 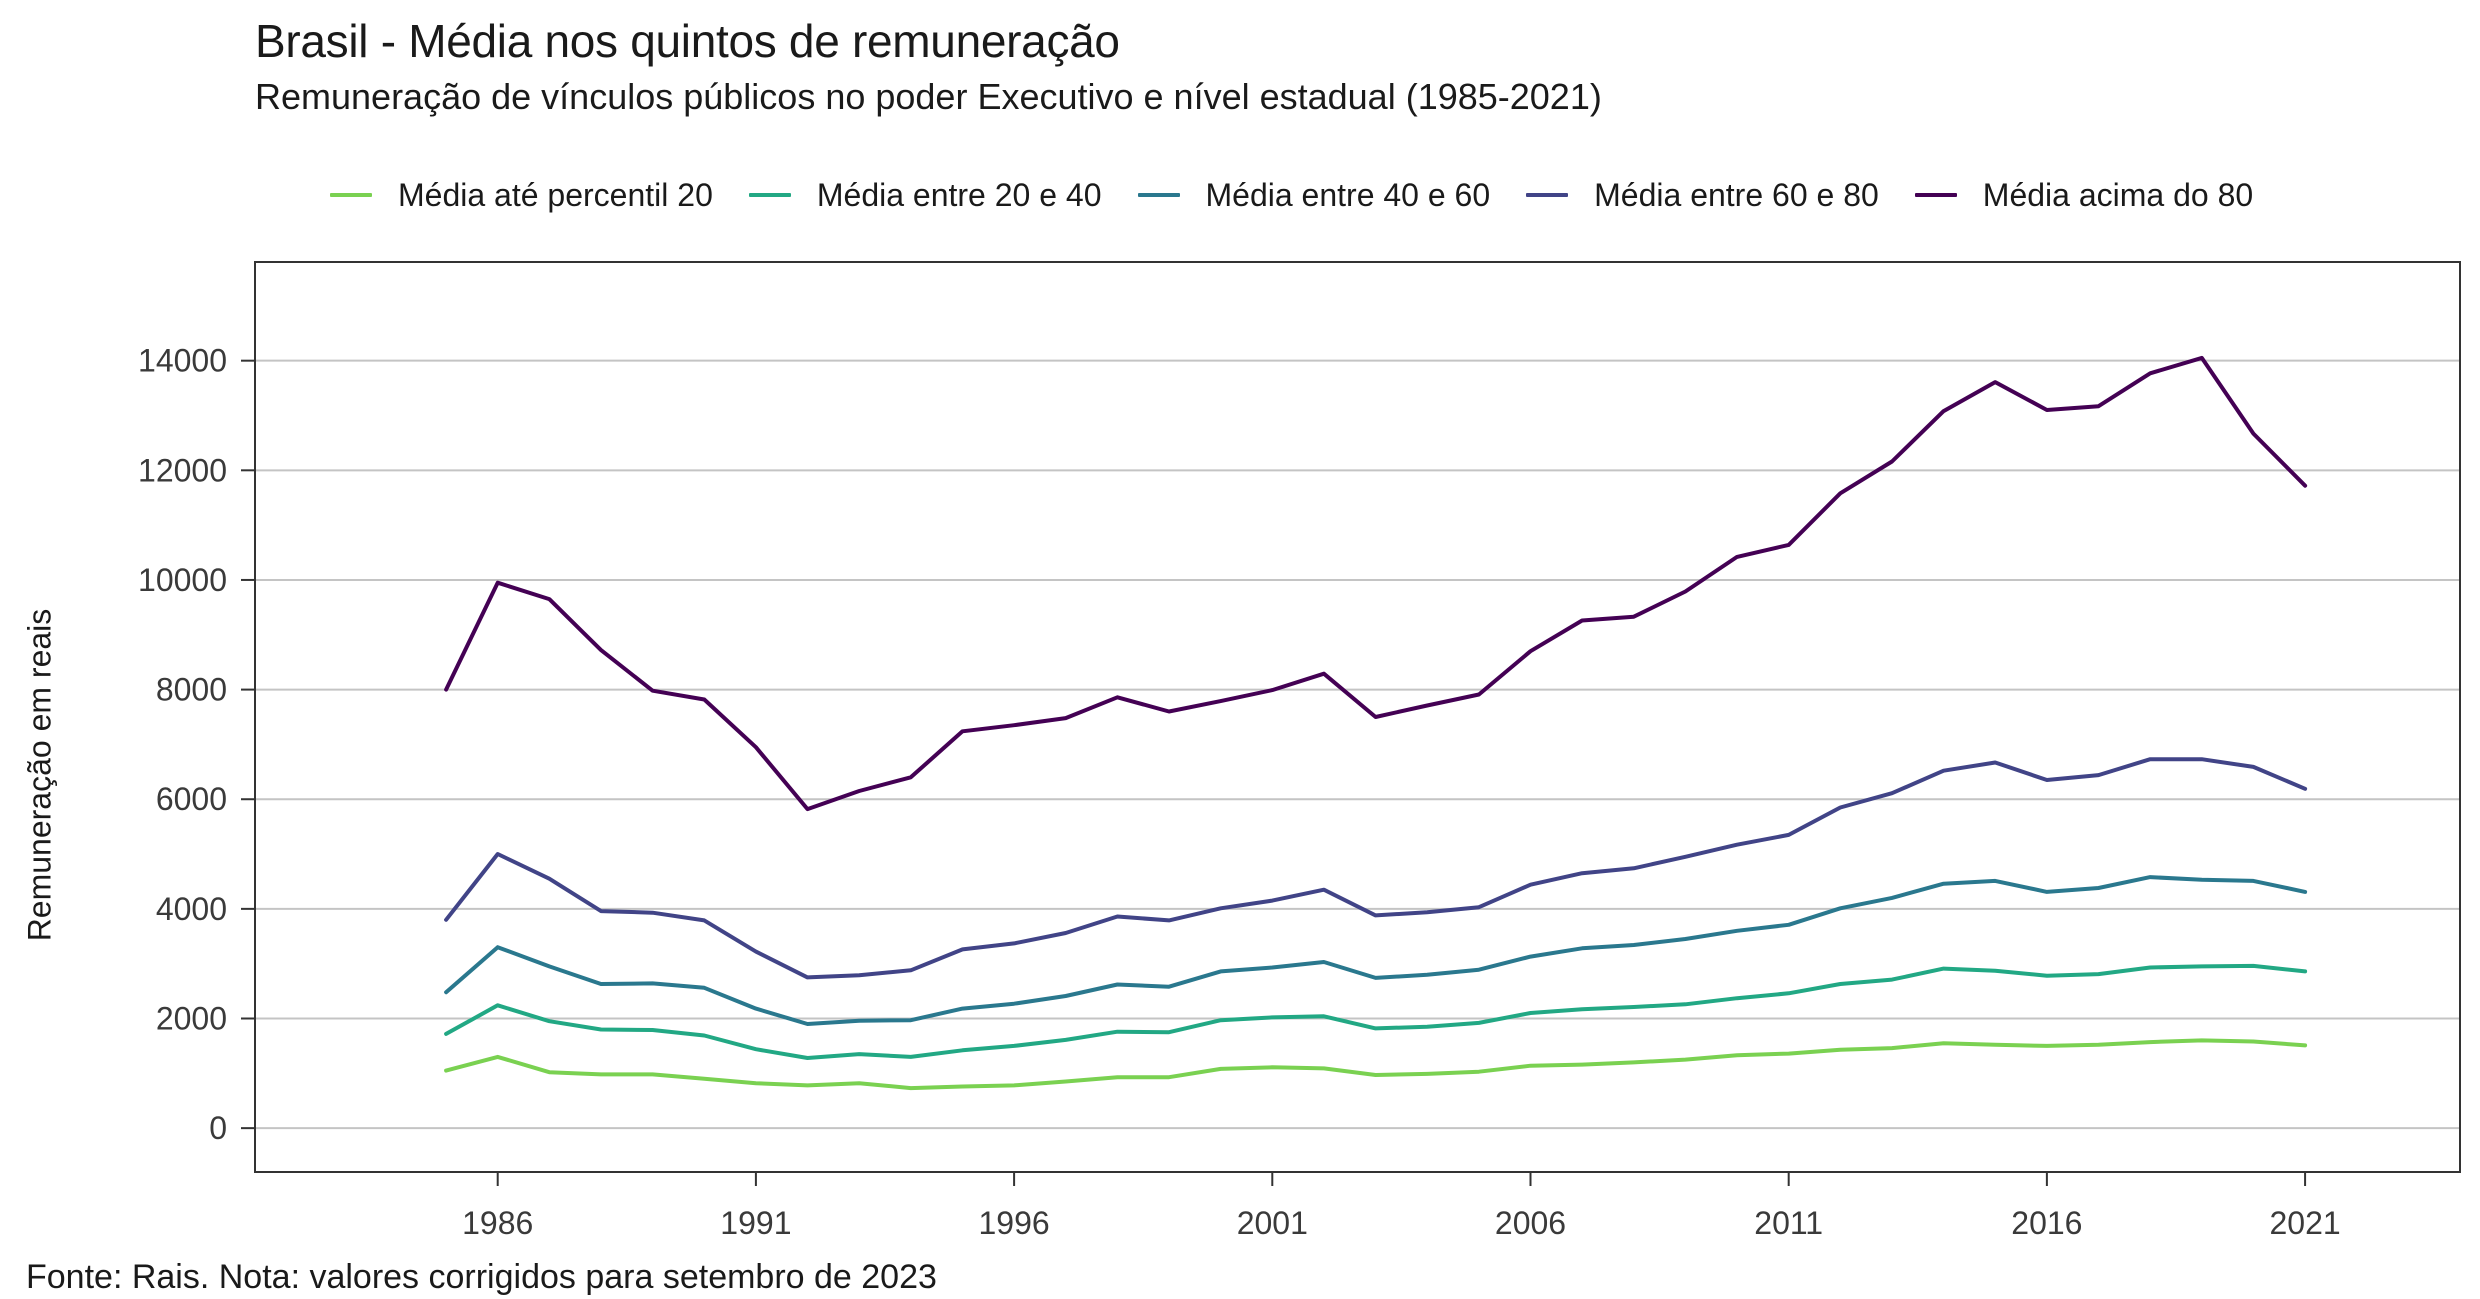 I want to click on x-tick-label: 2016, so click(x=2046, y=1223).